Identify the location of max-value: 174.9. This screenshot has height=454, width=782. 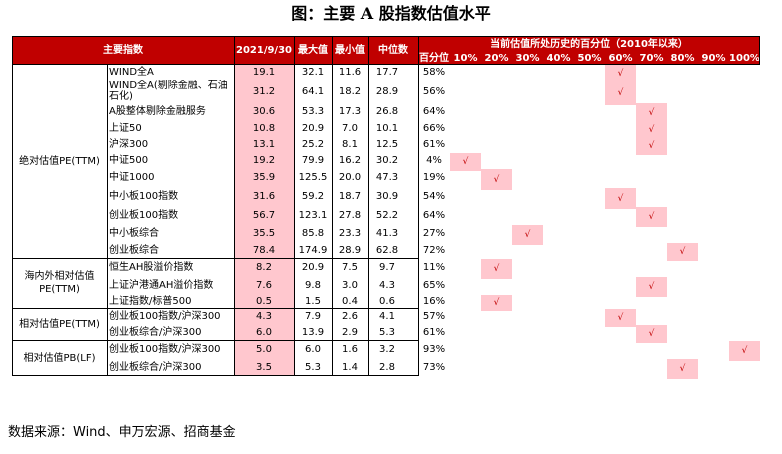
(313, 250).